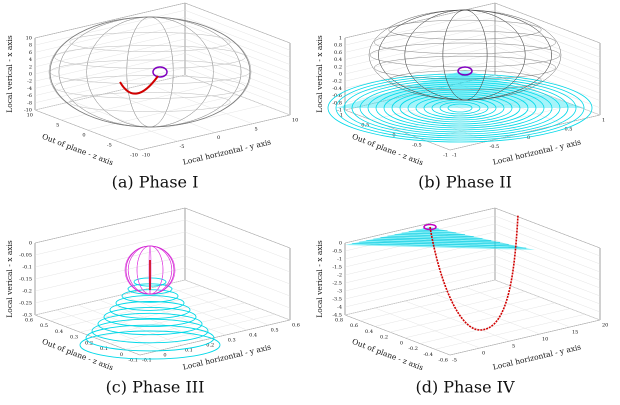 The height and width of the screenshot is (405, 620). I want to click on tick-label: 0.4, so click(253, 336).